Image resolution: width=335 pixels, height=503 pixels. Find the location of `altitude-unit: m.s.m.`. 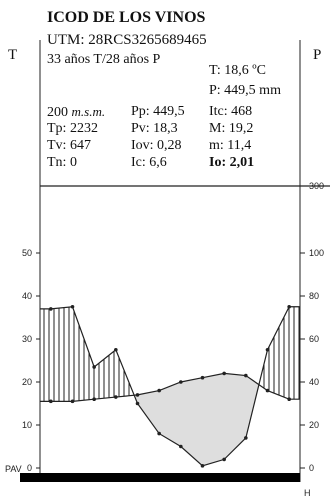

altitude-unit: m.s.m. is located at coordinates (88, 111).